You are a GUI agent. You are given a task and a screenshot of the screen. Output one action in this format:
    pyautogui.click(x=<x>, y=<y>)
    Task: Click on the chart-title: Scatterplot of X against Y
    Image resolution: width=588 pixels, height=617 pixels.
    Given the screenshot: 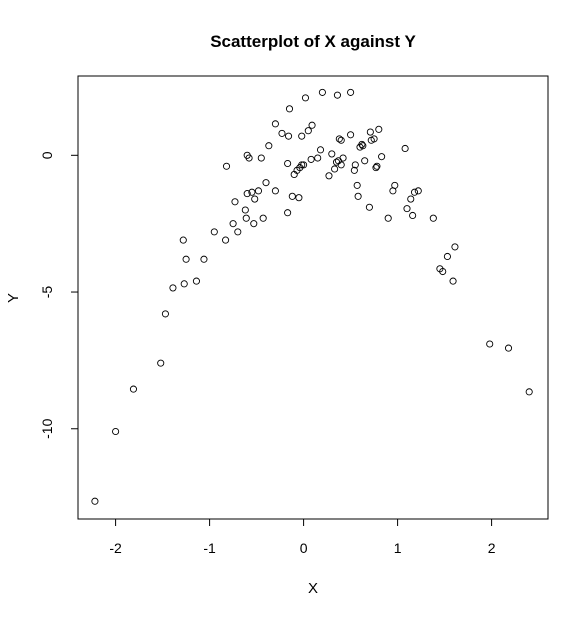 What is the action you would take?
    pyautogui.click(x=313, y=41)
    